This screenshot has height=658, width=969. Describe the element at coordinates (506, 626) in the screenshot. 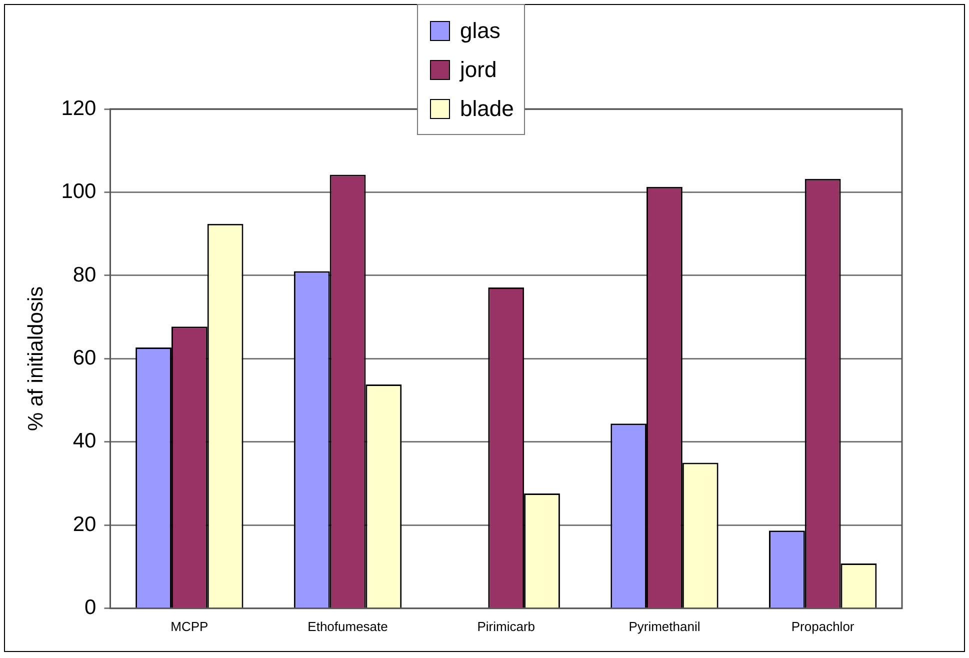

I see `x-tick-label: Pirimicarb` at that location.